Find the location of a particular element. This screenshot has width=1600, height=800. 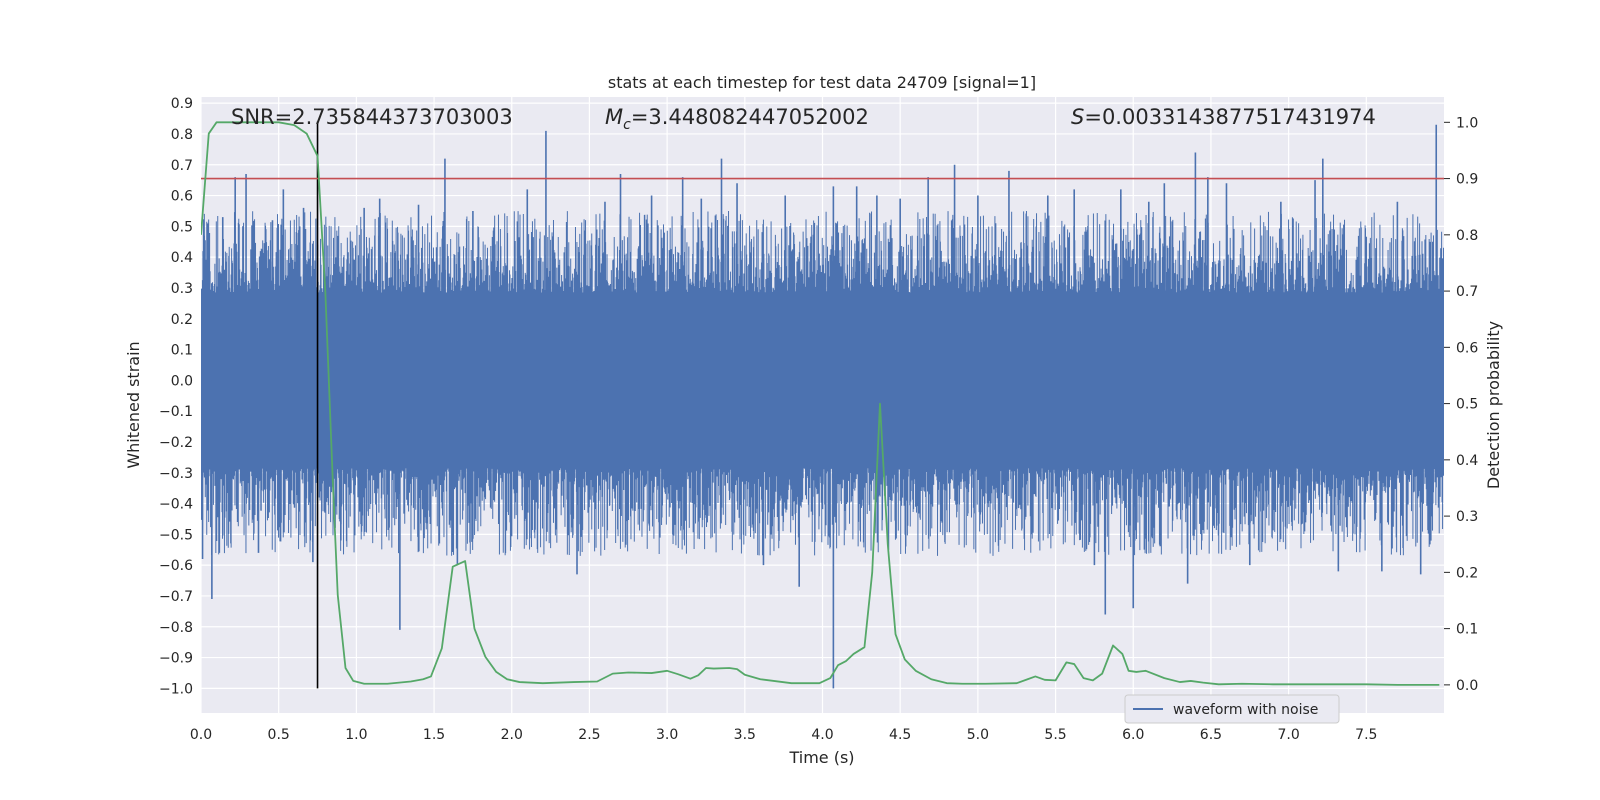

x-tick-label: 2.5 is located at coordinates (589, 735).